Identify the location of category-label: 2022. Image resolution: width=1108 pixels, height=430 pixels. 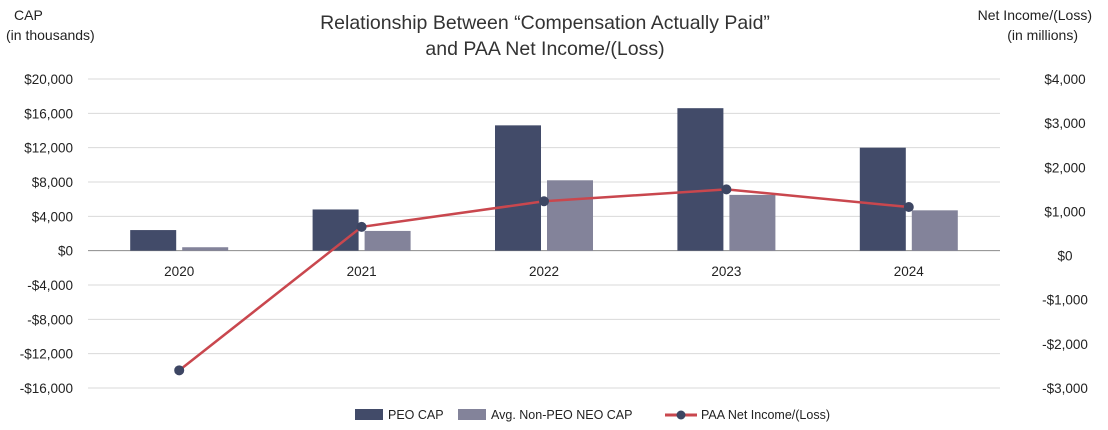
(544, 271).